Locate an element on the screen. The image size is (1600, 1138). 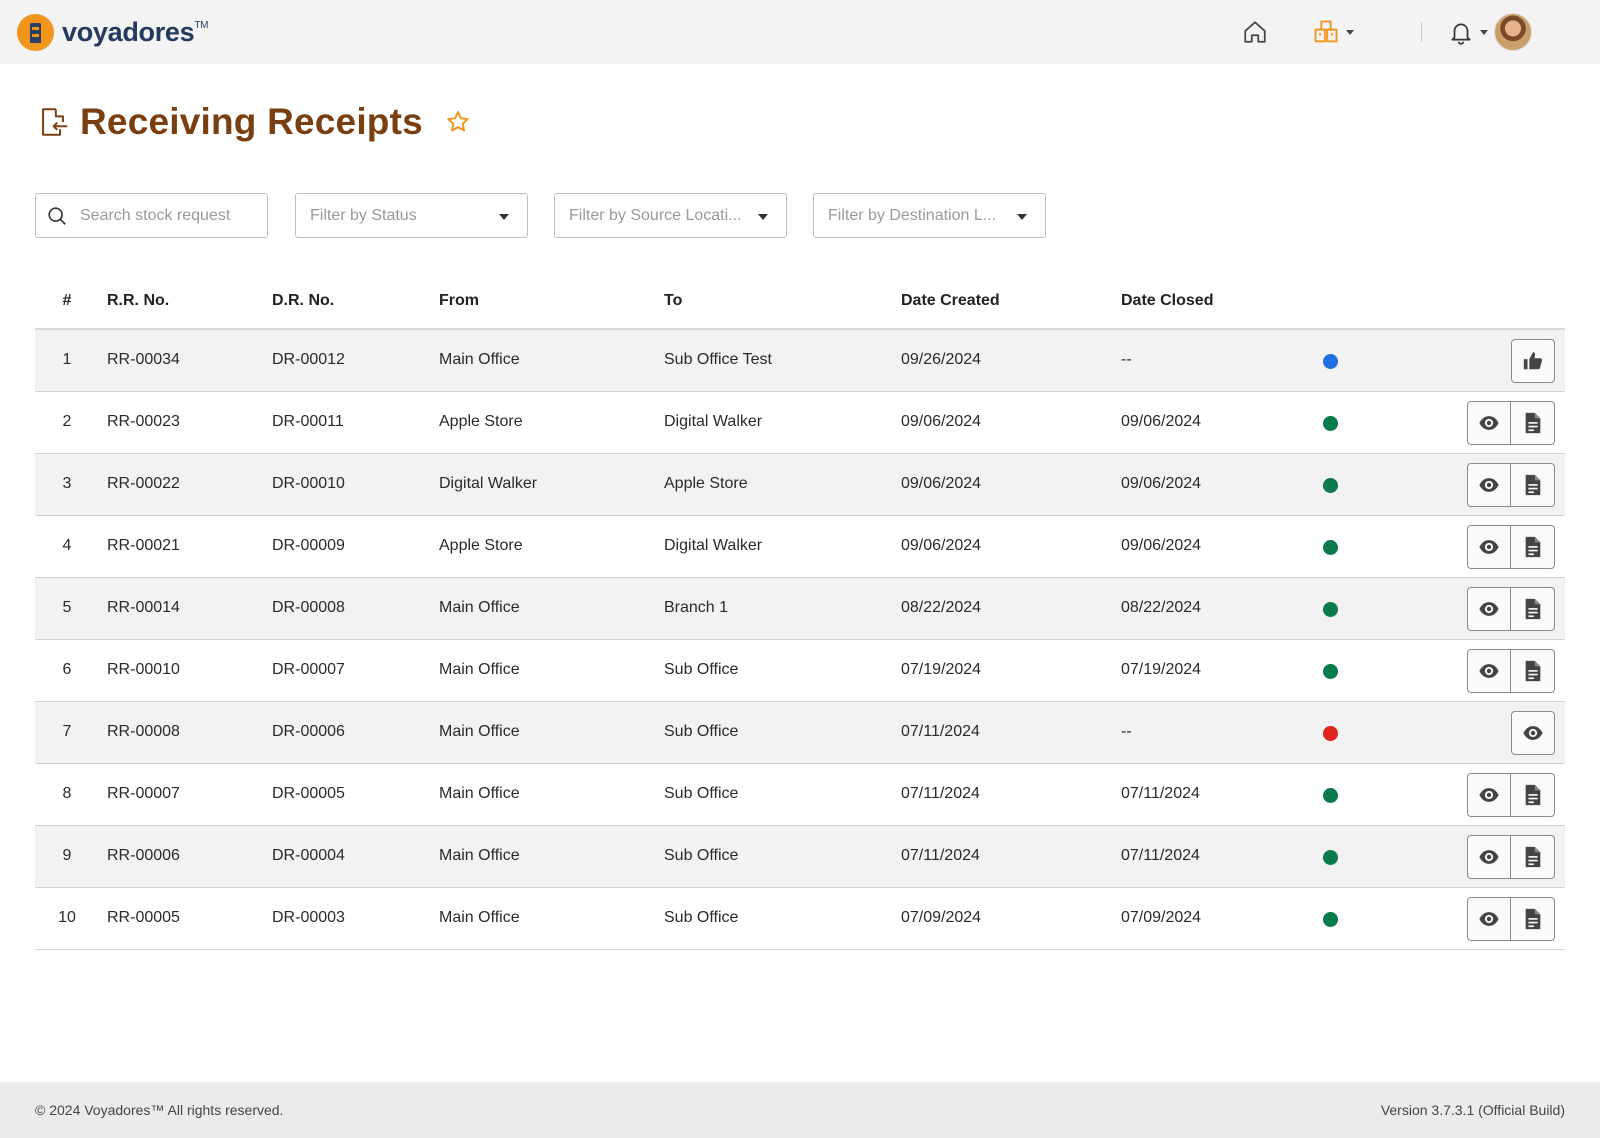
dr-number: DR-00009 is located at coordinates (308, 545).